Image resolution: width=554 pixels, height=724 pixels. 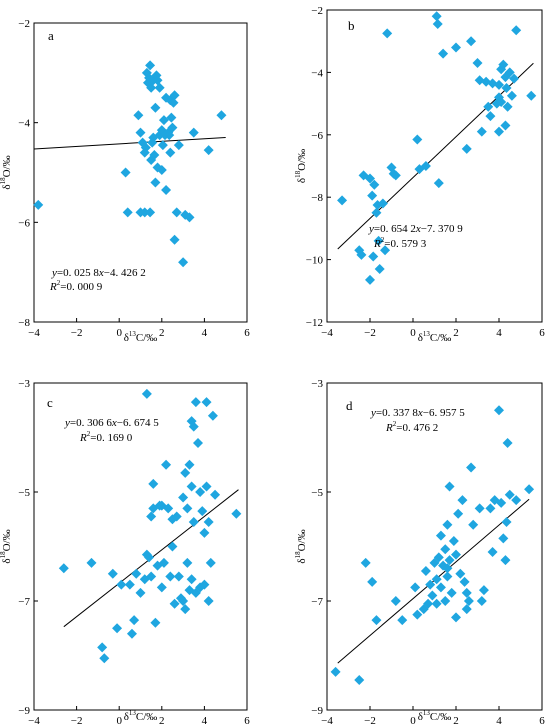 I want to click on y-tick-label: −5, so click(x=317, y=493).